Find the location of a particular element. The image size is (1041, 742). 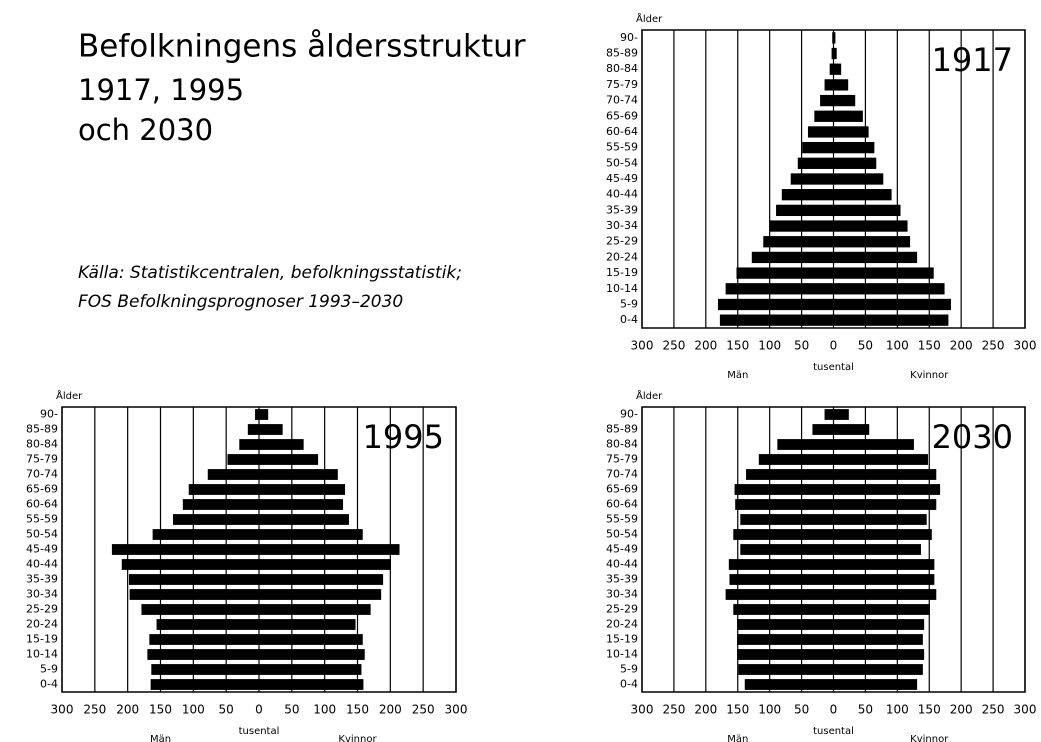

y-tick-label: 75-79 is located at coordinates (42, 459).